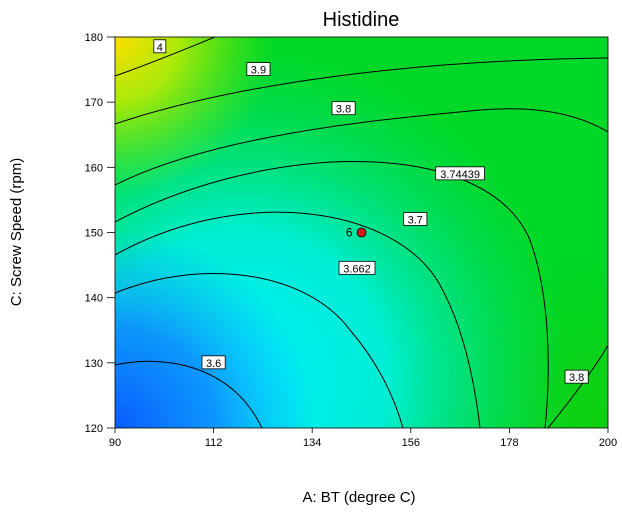  I want to click on contour-label: 3.9, so click(258, 70).